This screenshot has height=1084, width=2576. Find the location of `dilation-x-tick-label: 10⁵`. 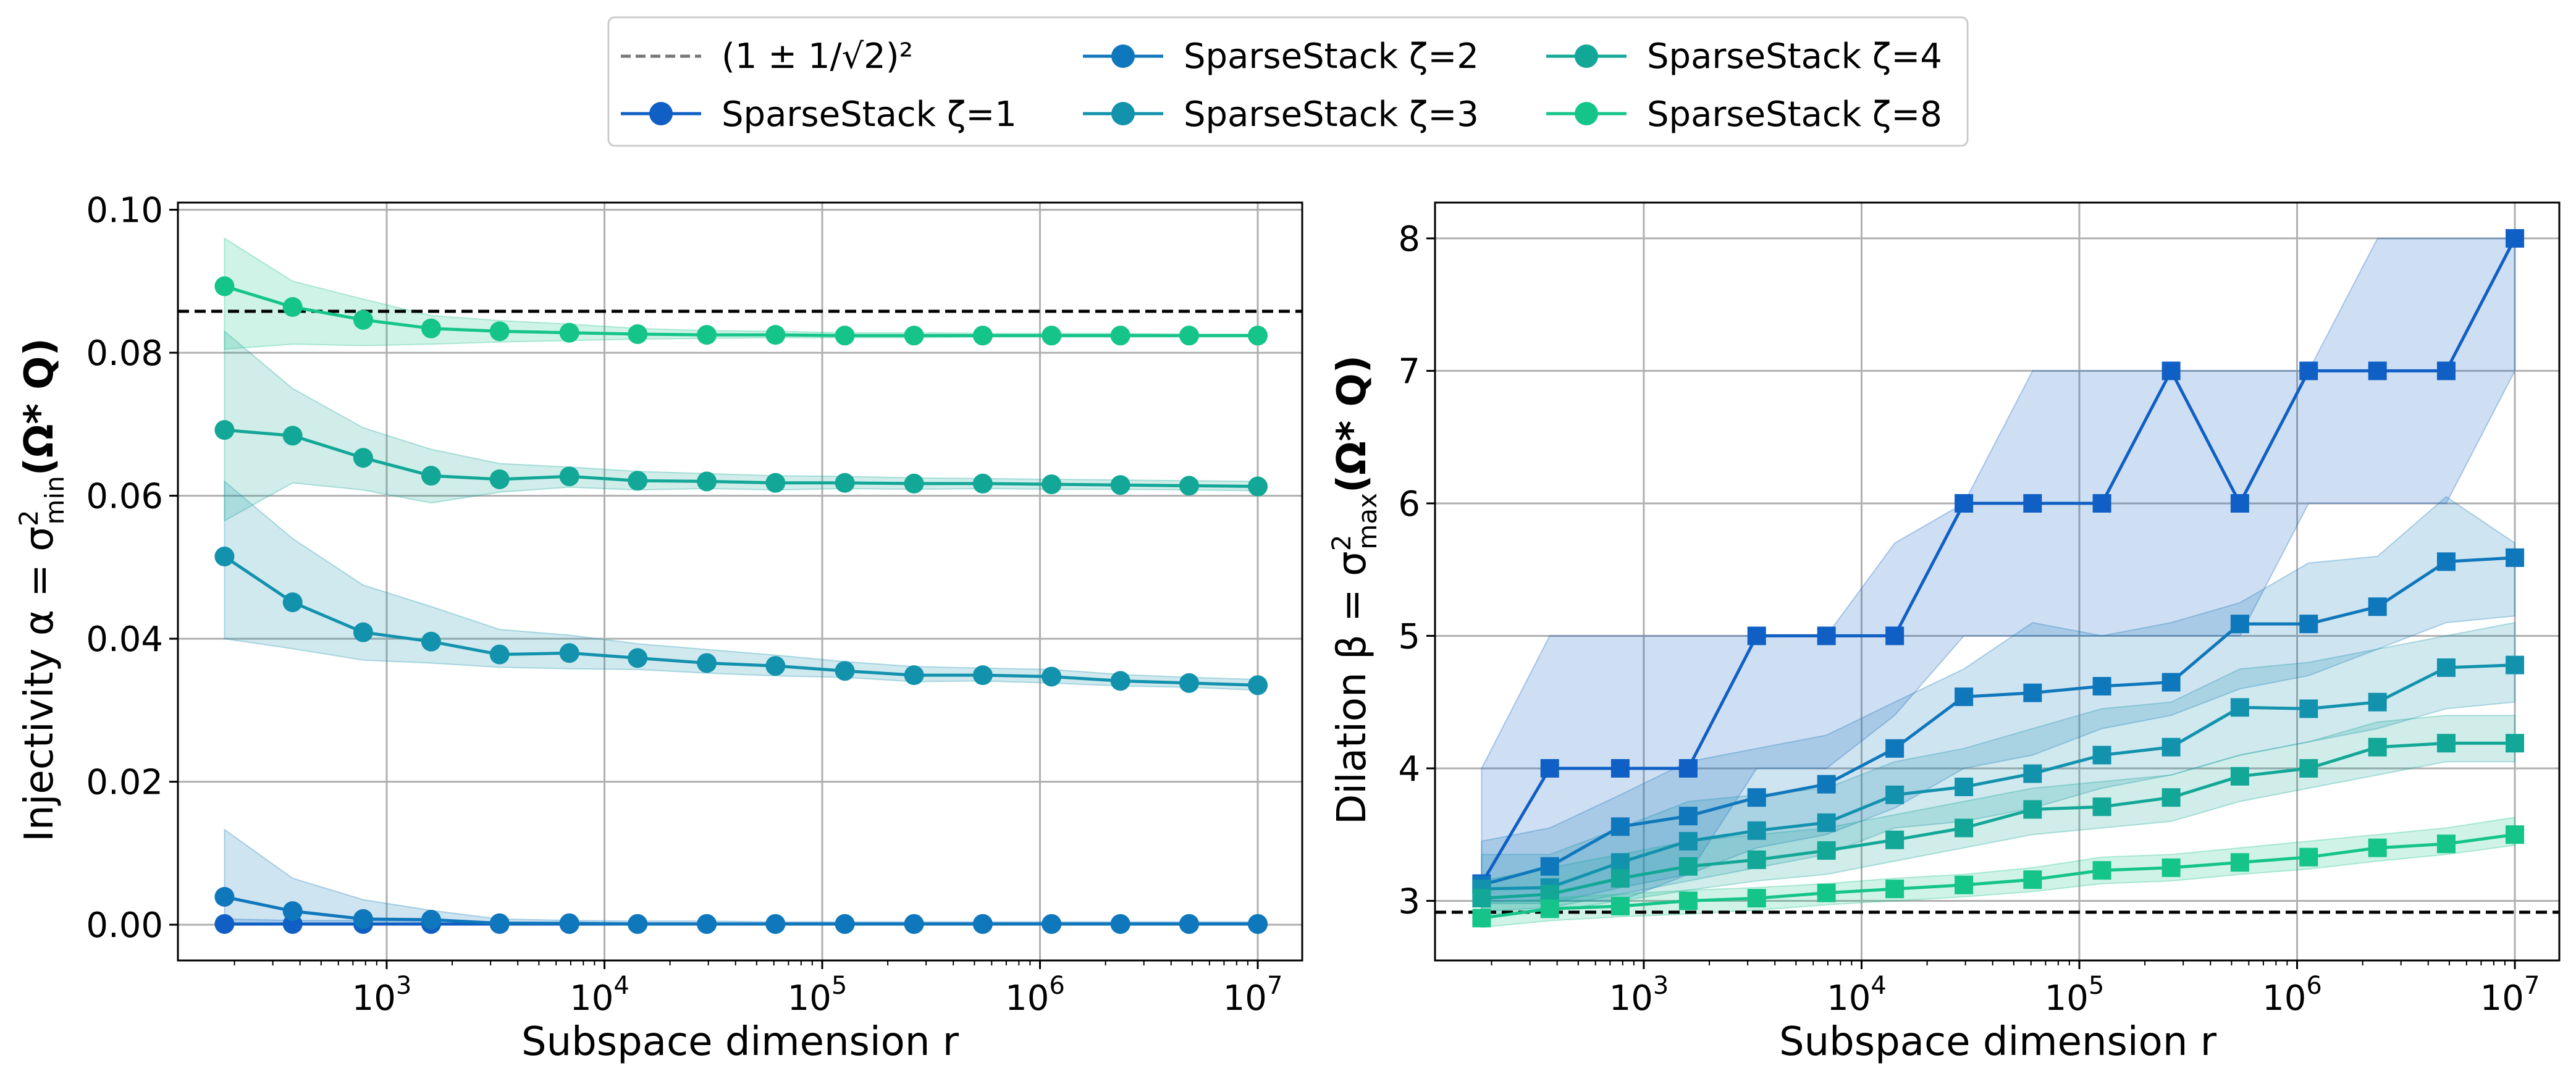

dilation-x-tick-label: 10⁵ is located at coordinates (2075, 995).